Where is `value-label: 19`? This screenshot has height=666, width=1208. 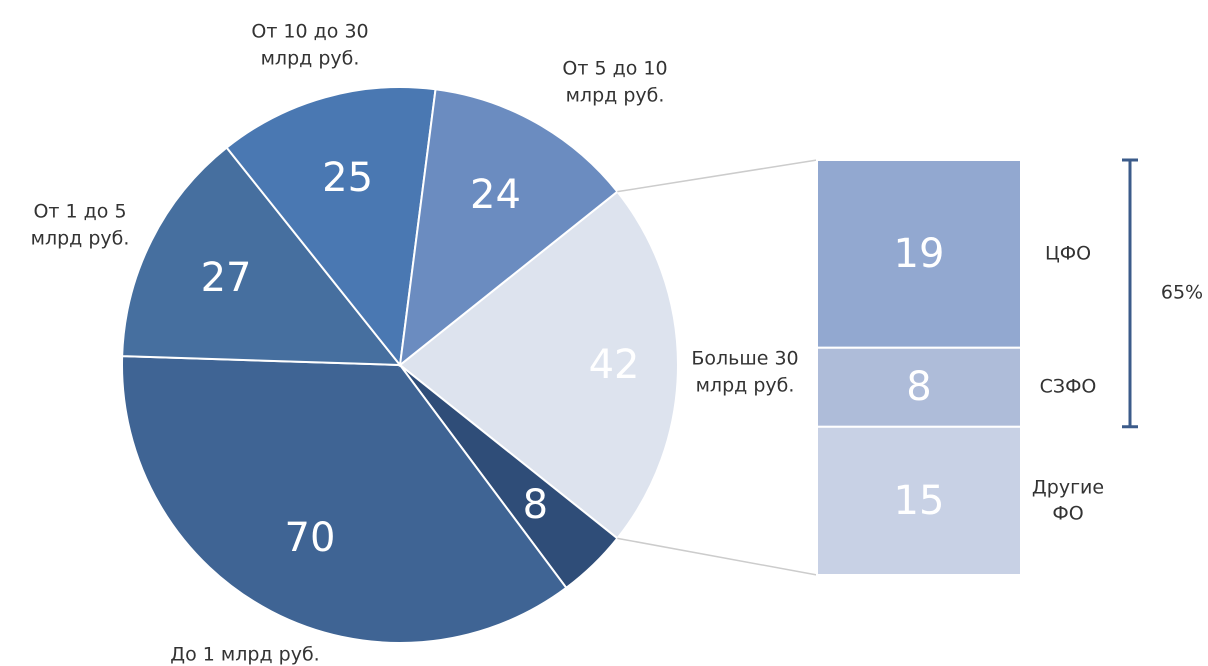
value-label: 19 is located at coordinates (919, 253).